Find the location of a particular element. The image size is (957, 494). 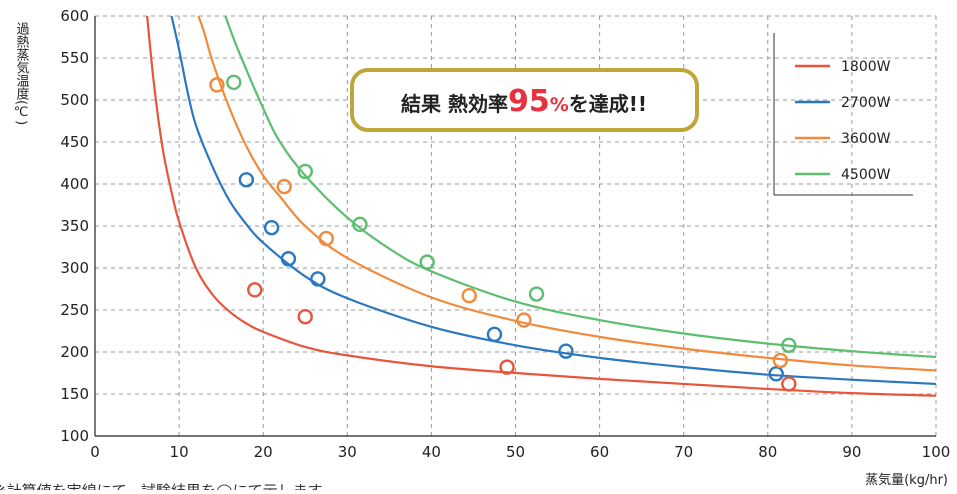

y-tick-label: 450 is located at coordinates (74, 142).